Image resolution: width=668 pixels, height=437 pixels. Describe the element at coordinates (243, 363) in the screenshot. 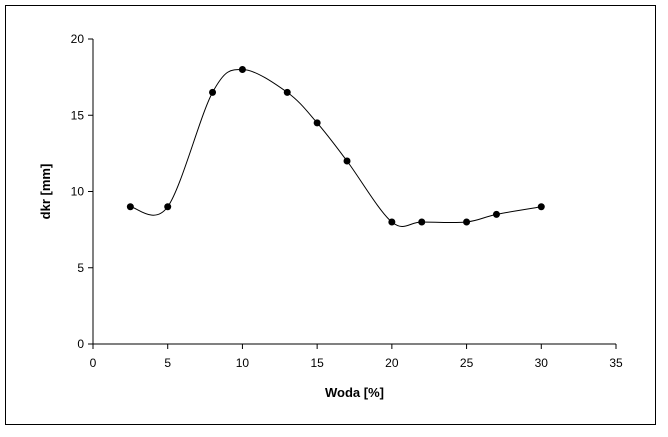

I see `x-tick-label: 10` at that location.